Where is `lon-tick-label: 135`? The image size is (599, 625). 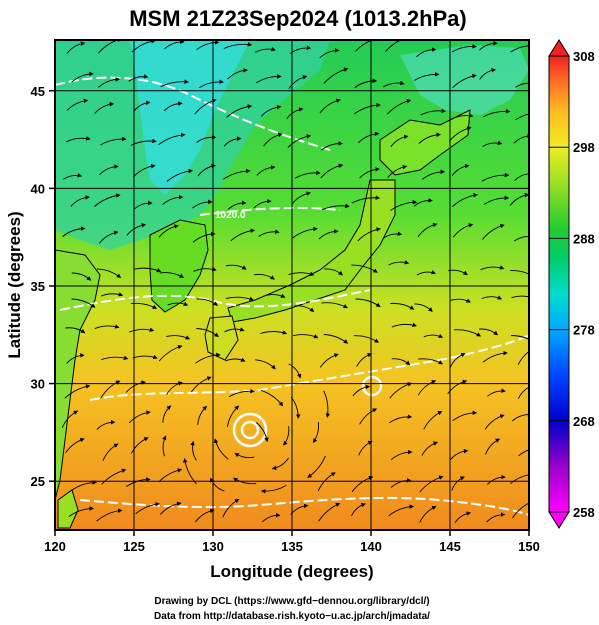 lon-tick-label: 135 is located at coordinates (292, 546).